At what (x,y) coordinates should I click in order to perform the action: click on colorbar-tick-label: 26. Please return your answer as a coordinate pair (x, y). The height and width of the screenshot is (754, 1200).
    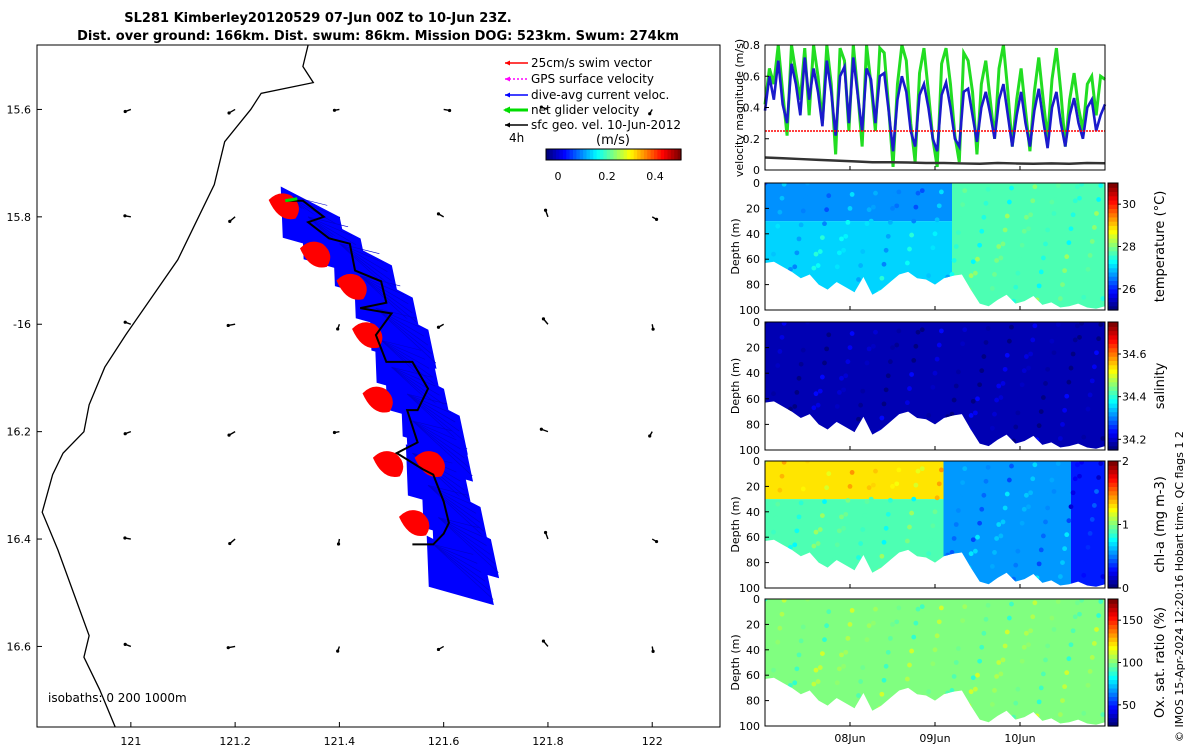
    Looking at the image, I should click on (1129, 289).